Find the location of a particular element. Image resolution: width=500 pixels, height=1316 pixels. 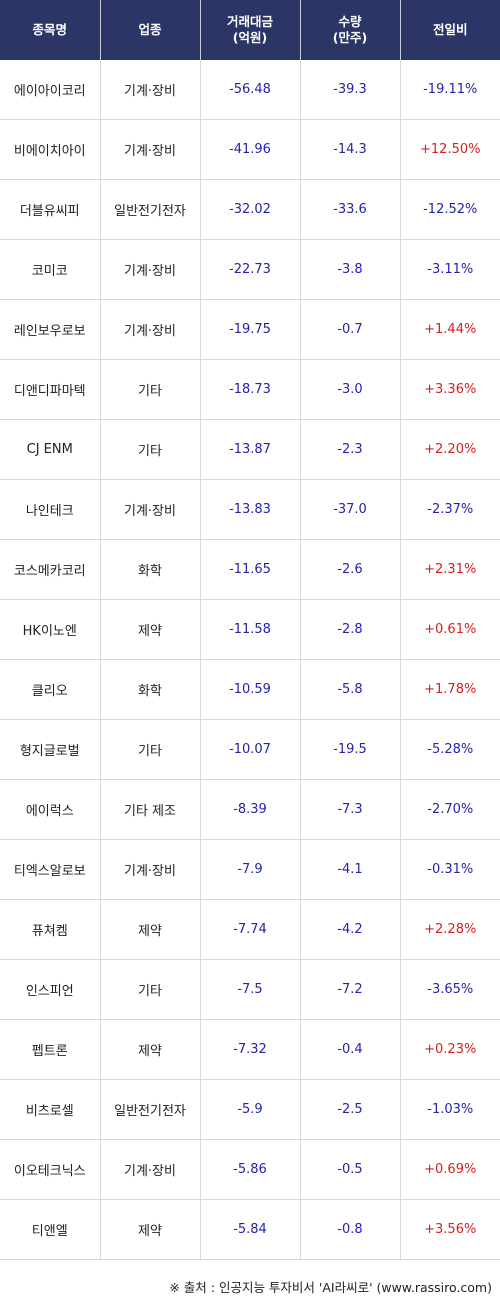

trade-amount: -18.73 is located at coordinates (250, 389).